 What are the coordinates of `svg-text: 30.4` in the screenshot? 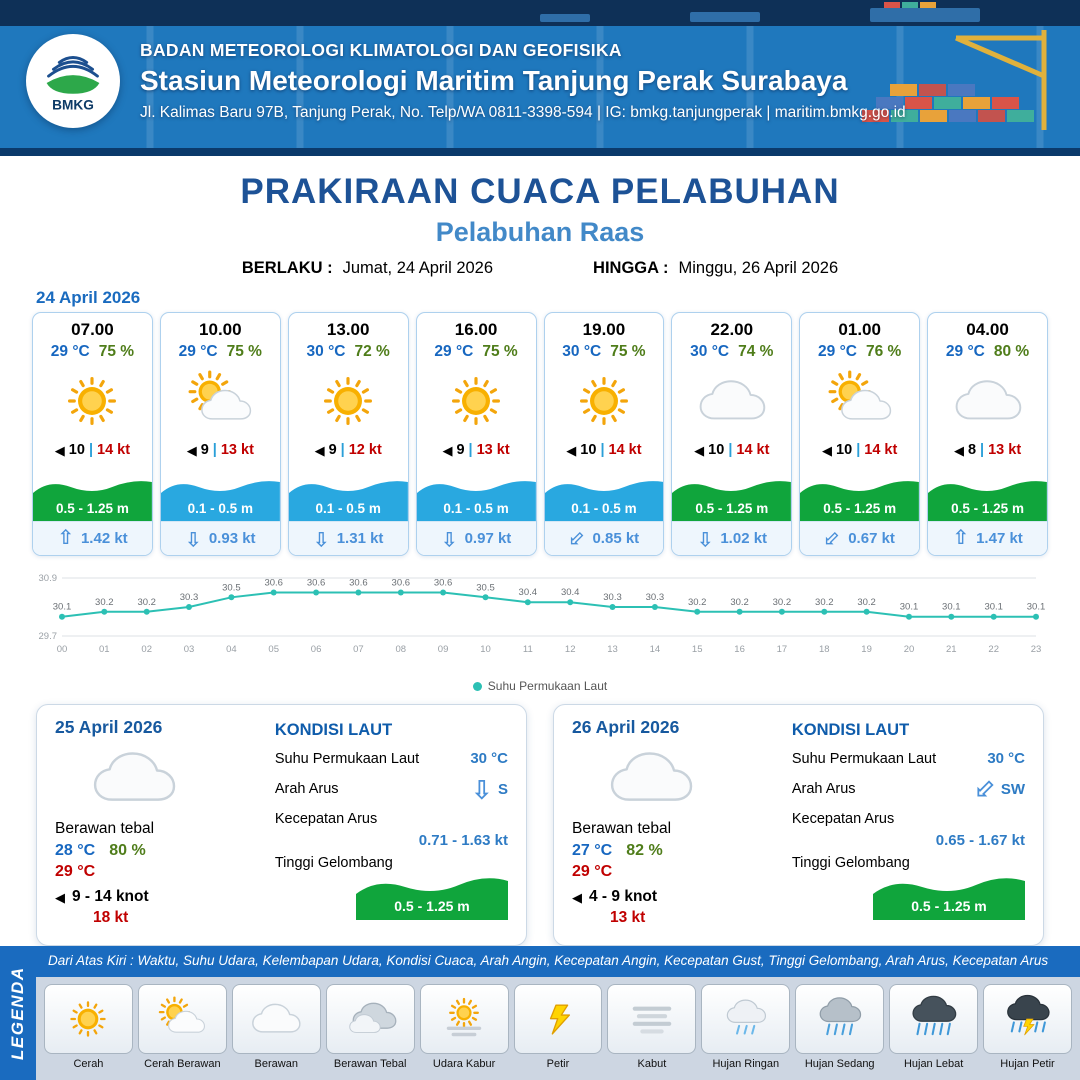 It's located at (570, 592).